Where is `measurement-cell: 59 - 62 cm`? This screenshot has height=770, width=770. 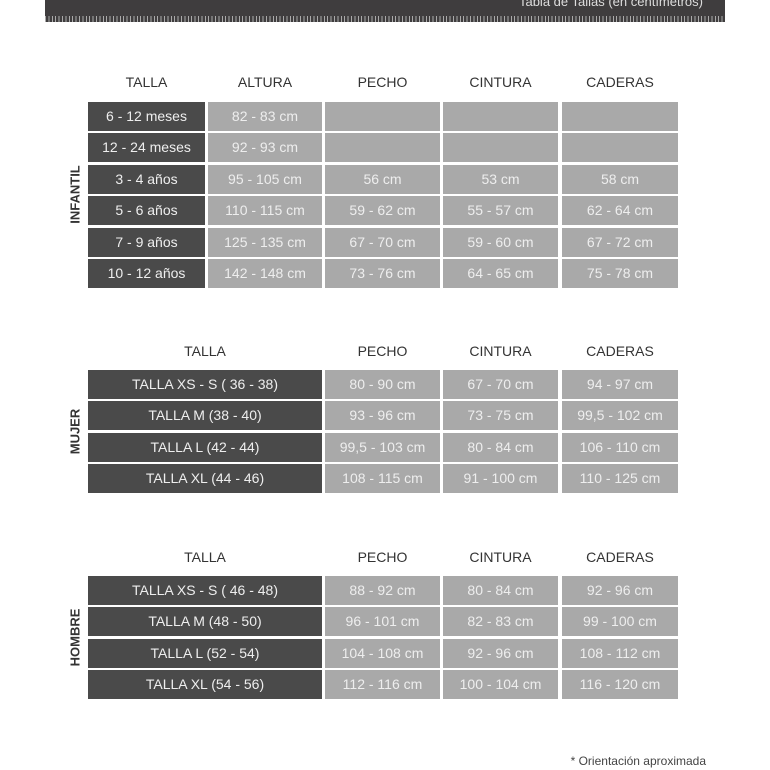 measurement-cell: 59 - 62 cm is located at coordinates (382, 210).